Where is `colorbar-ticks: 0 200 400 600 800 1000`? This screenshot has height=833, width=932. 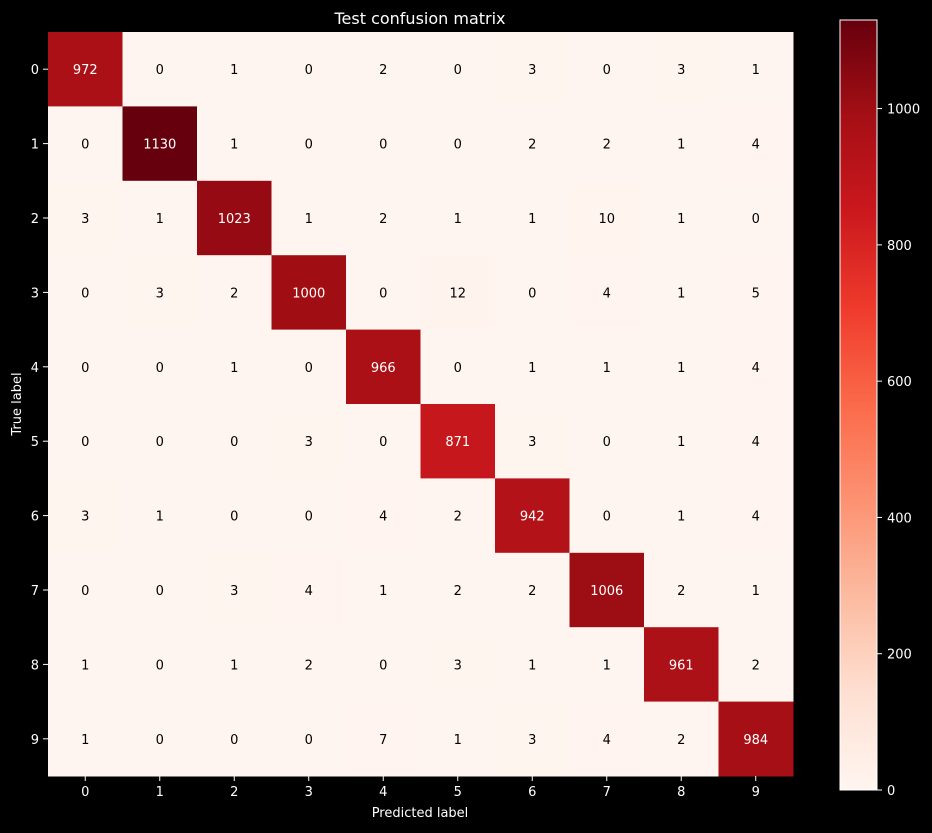 colorbar-ticks: 0 200 400 600 800 1000 is located at coordinates (898, 451).